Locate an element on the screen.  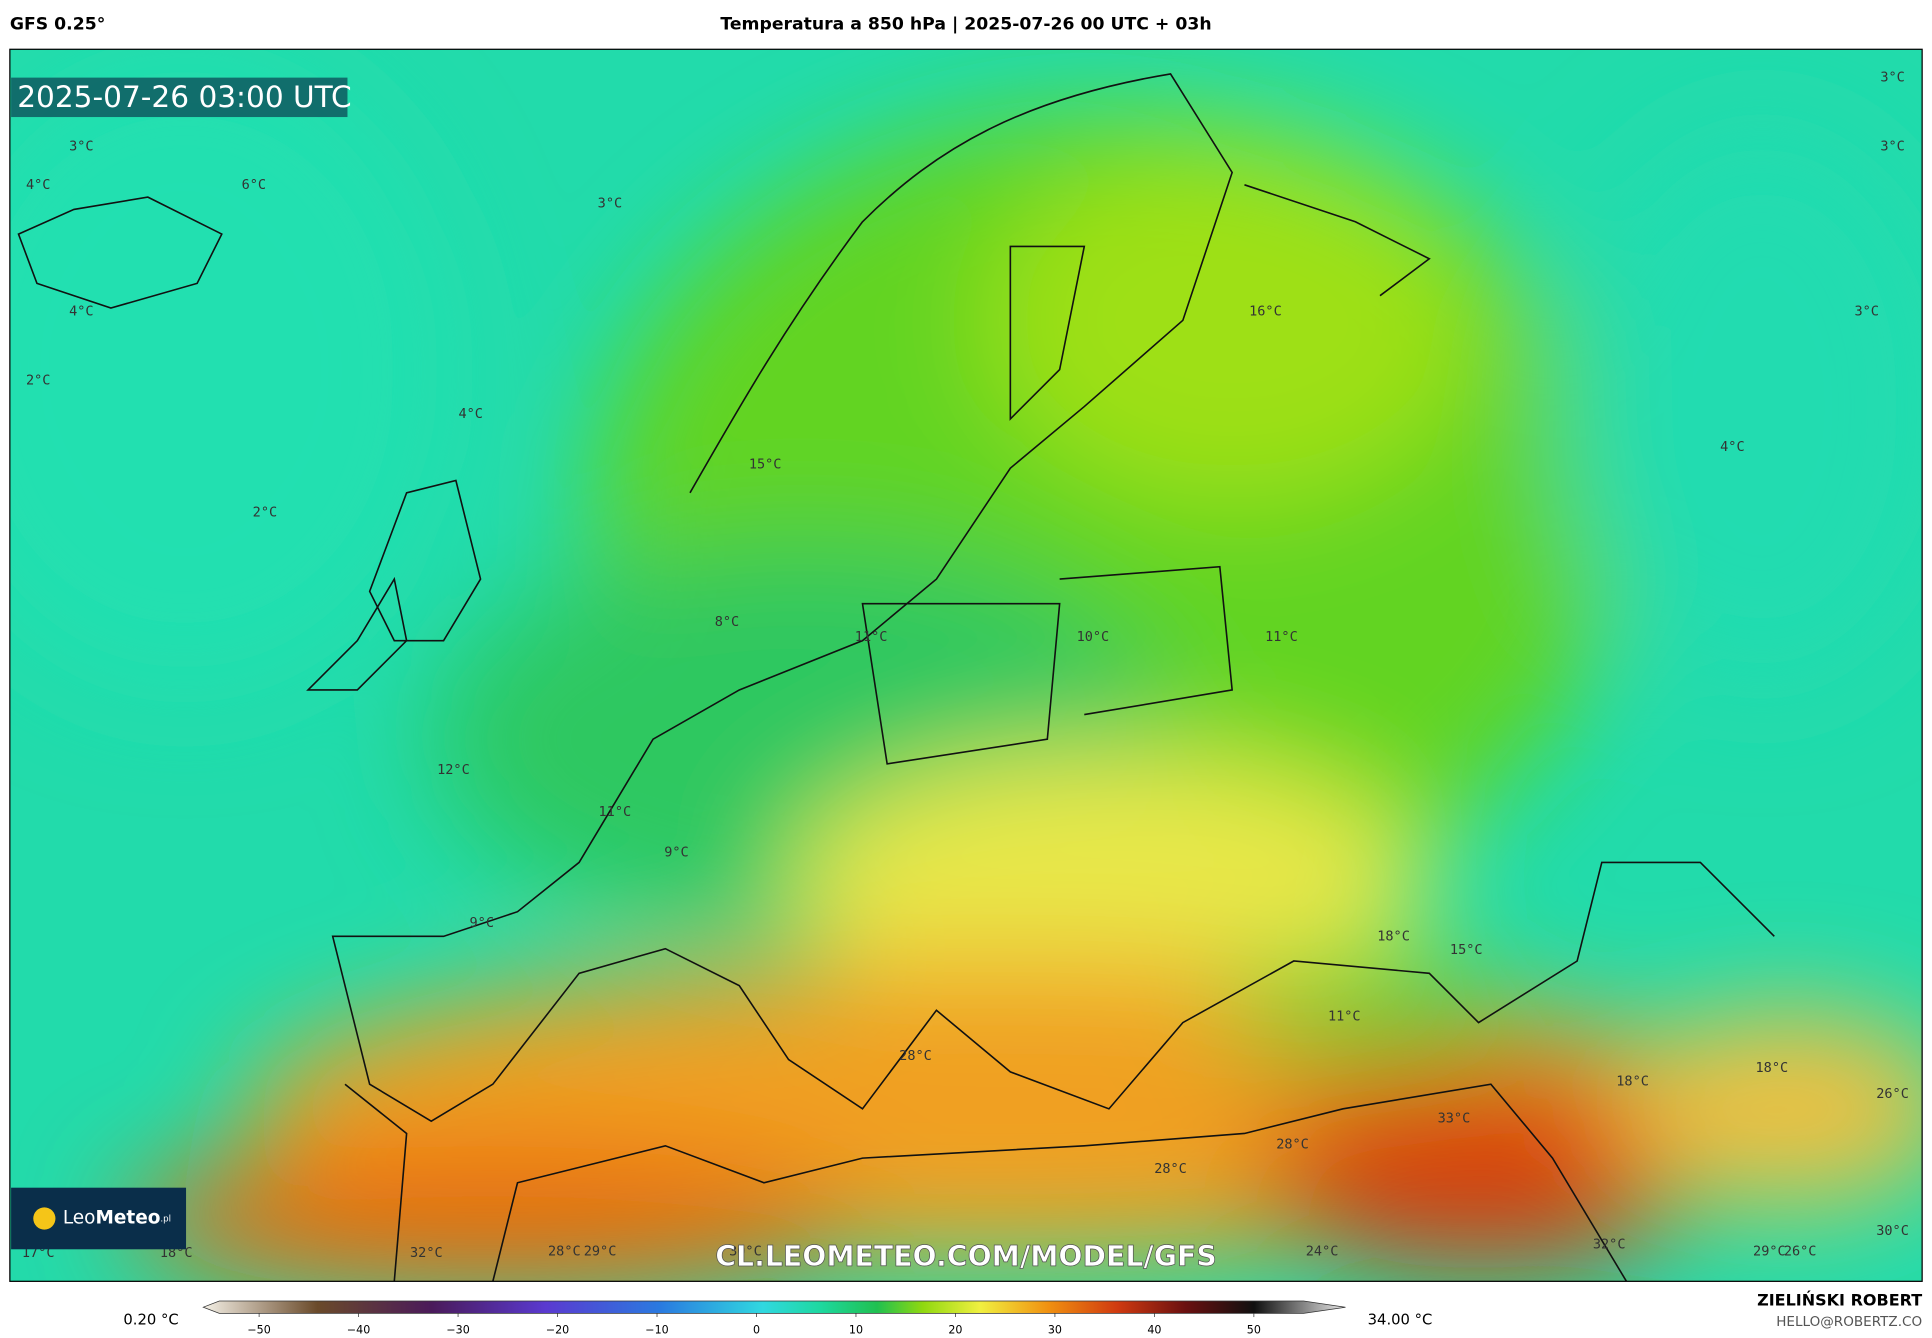
colorbar-tick-label: −10 is located at coordinates (656, 1330).